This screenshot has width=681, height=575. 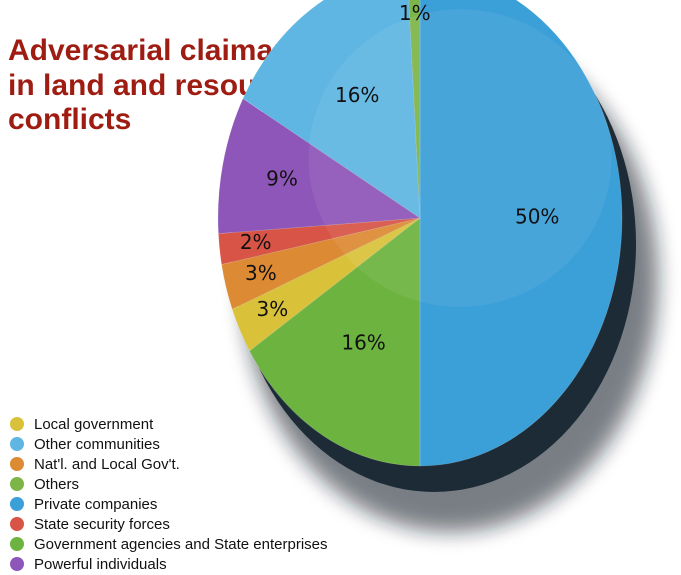 What do you see at coordinates (96, 504) in the screenshot?
I see `legend-label: Private companies` at bounding box center [96, 504].